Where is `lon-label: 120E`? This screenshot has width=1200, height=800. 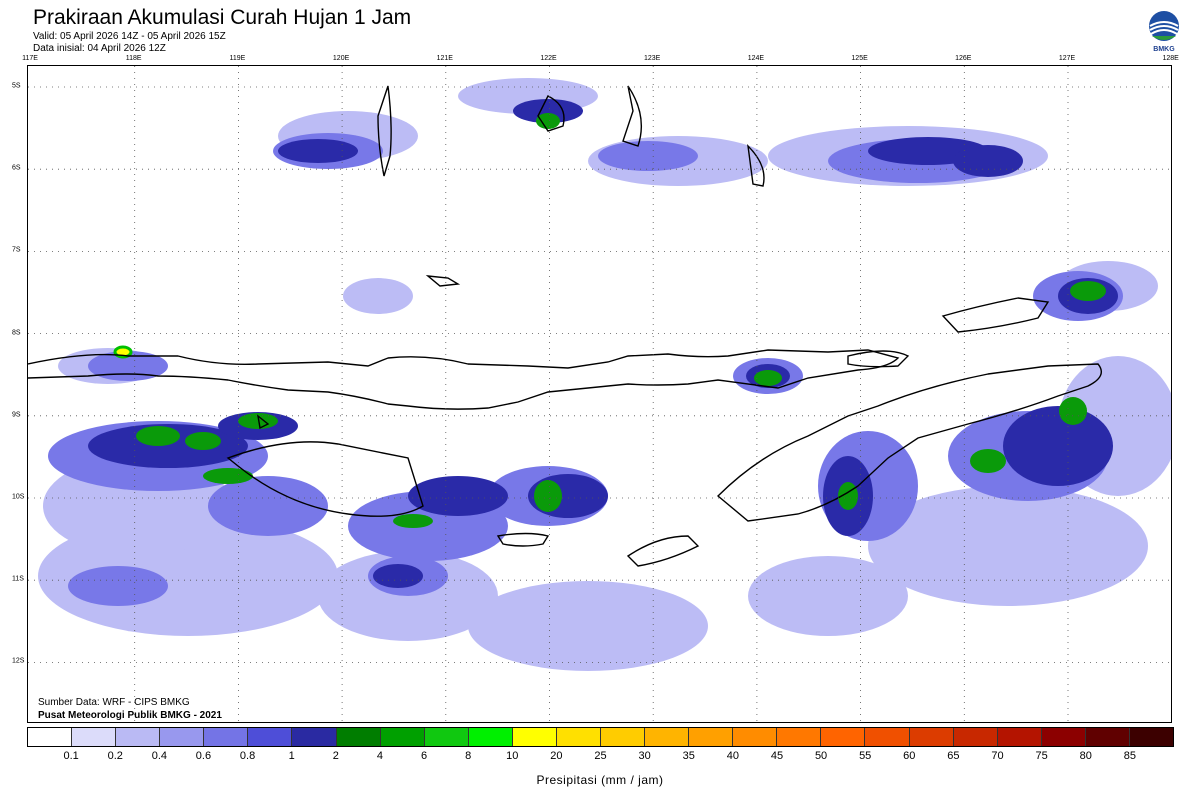 lon-label: 120E is located at coordinates (341, 58).